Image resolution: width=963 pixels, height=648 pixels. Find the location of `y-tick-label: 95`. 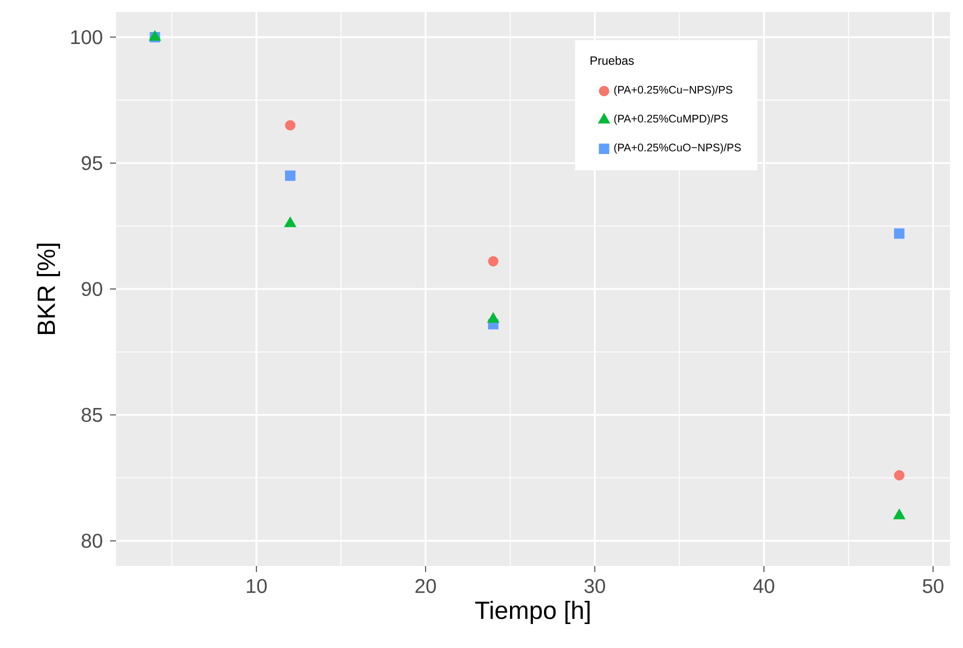

y-tick-label: 95 is located at coordinates (92, 163).